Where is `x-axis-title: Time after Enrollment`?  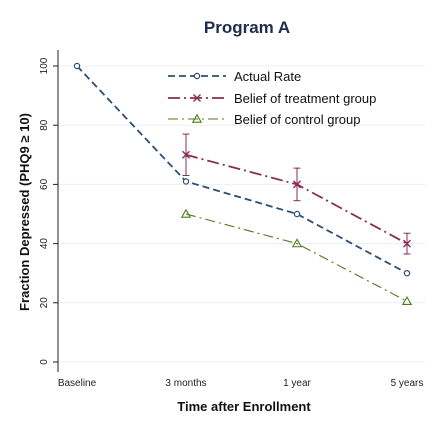 x-axis-title: Time after Enrollment is located at coordinates (244, 406).